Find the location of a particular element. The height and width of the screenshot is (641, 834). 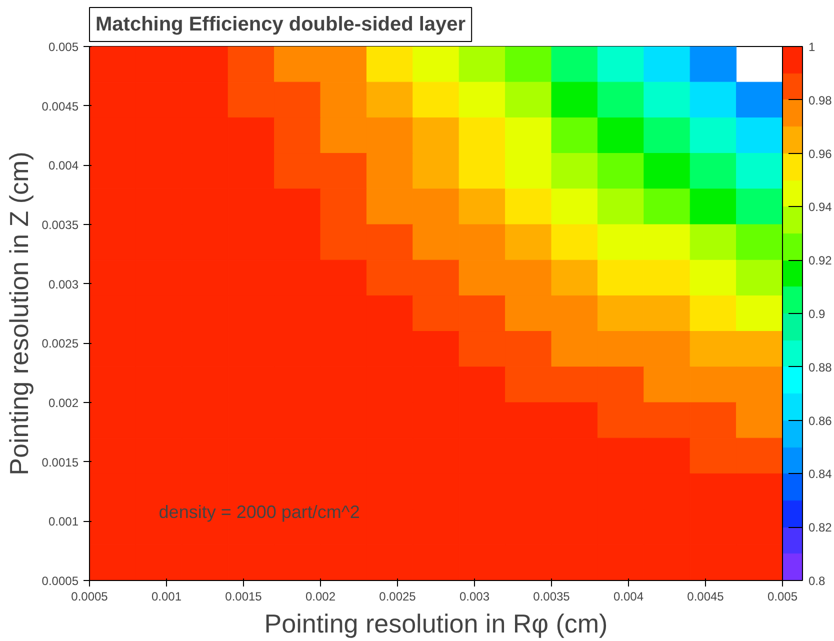

y-tick-label: 0.0045 is located at coordinates (60, 106).